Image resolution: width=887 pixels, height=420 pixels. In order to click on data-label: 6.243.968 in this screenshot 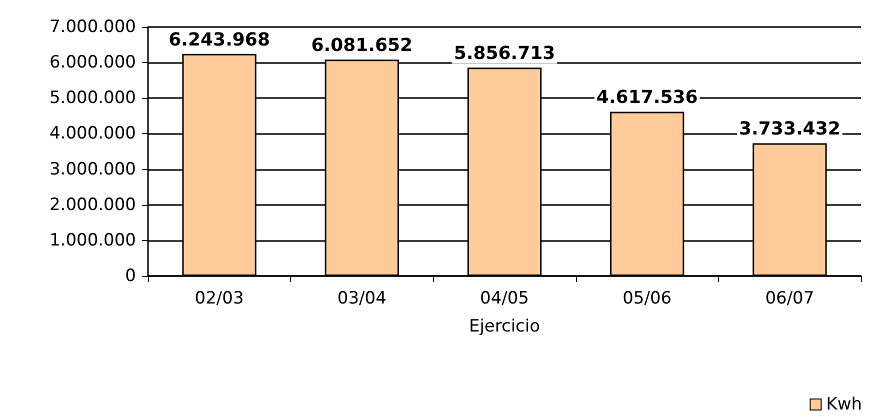, I will do `click(219, 39)`.